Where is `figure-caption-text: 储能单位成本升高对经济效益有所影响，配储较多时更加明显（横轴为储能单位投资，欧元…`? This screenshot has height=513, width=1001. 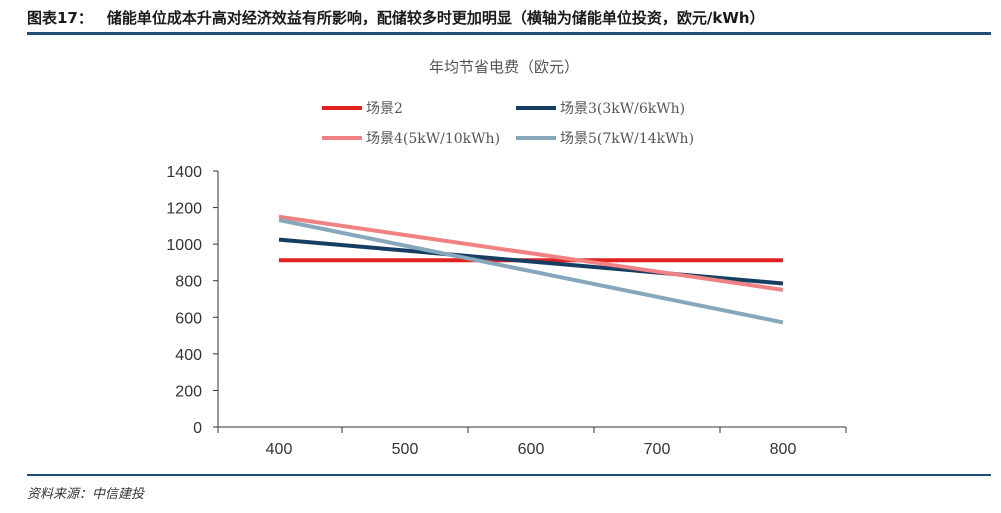
figure-caption-text: 储能单位成本升高对经济效益有所影响，配储较多时更加明显（横轴为储能单位投资，欧元… is located at coordinates (435, 18).